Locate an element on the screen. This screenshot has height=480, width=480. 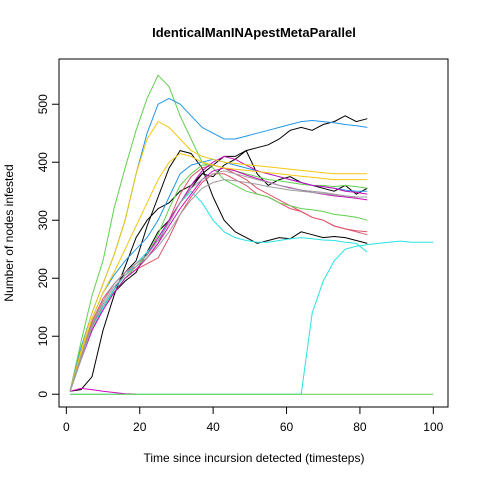
y-tick-label-300: 300 is located at coordinates (43, 220).